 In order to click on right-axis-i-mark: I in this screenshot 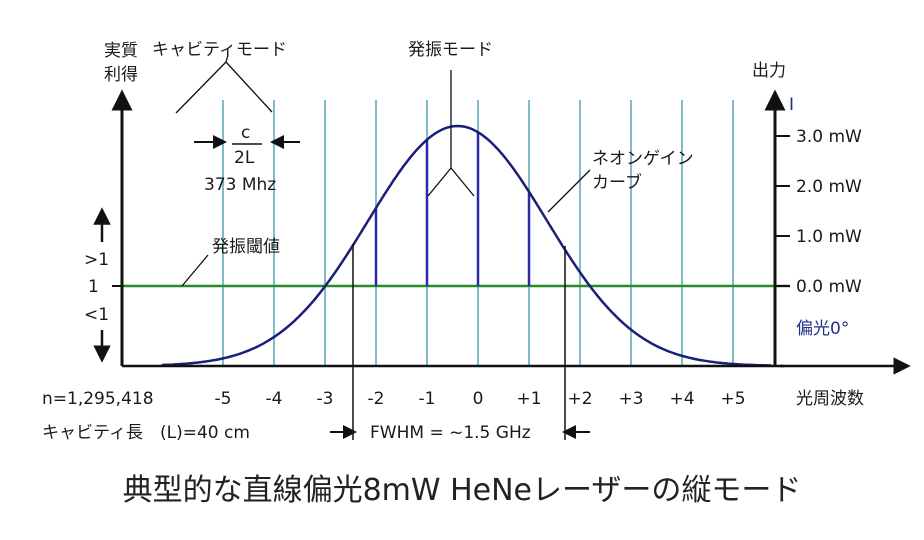, I will do `click(791, 105)`.